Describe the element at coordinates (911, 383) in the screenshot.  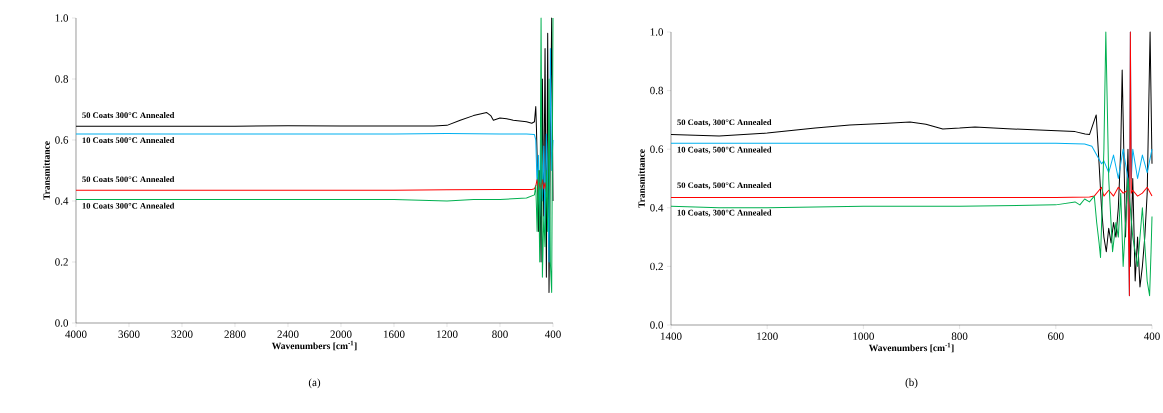
I see `text: (b)` at that location.